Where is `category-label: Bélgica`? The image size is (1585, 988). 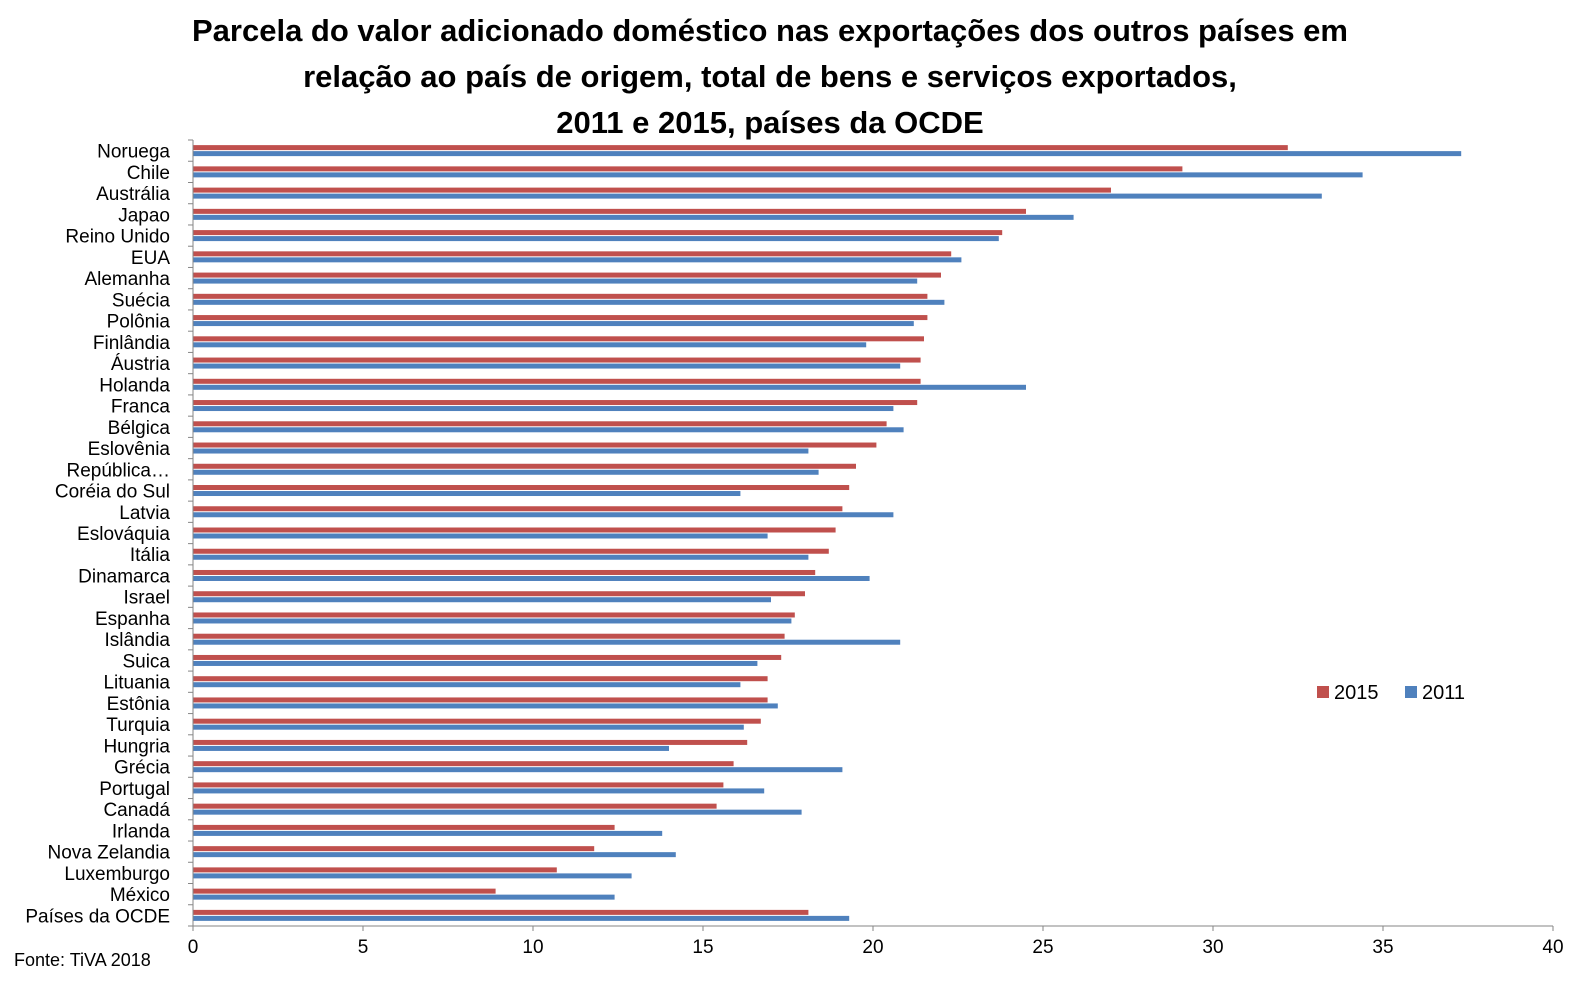
category-label: Bélgica is located at coordinates (139, 428).